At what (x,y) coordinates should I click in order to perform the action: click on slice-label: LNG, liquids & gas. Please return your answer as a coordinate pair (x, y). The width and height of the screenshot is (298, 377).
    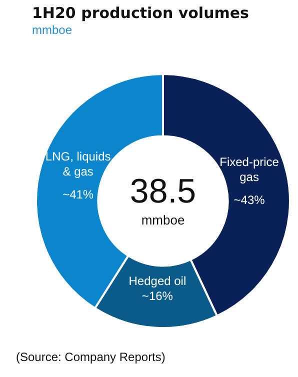
    Looking at the image, I should click on (78, 164).